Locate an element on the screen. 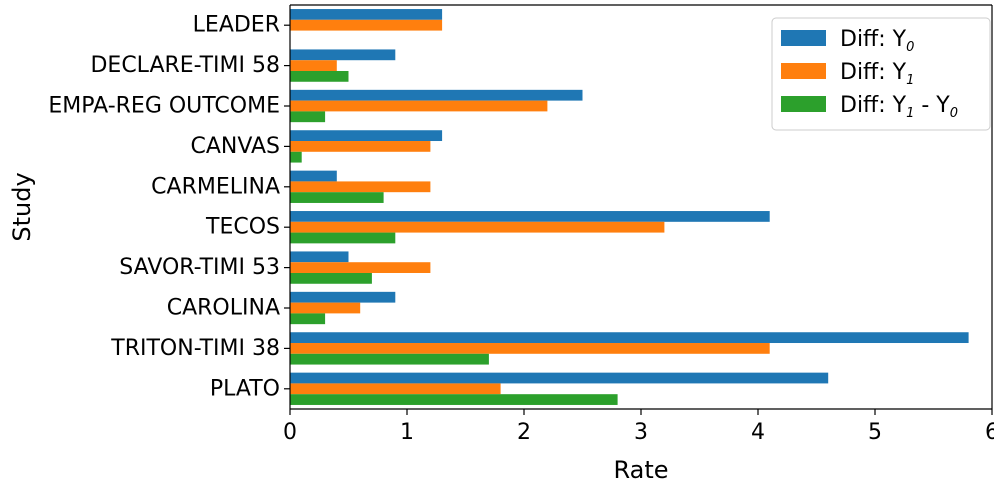 The height and width of the screenshot is (487, 994). x-tick-label: 3 is located at coordinates (641, 432).